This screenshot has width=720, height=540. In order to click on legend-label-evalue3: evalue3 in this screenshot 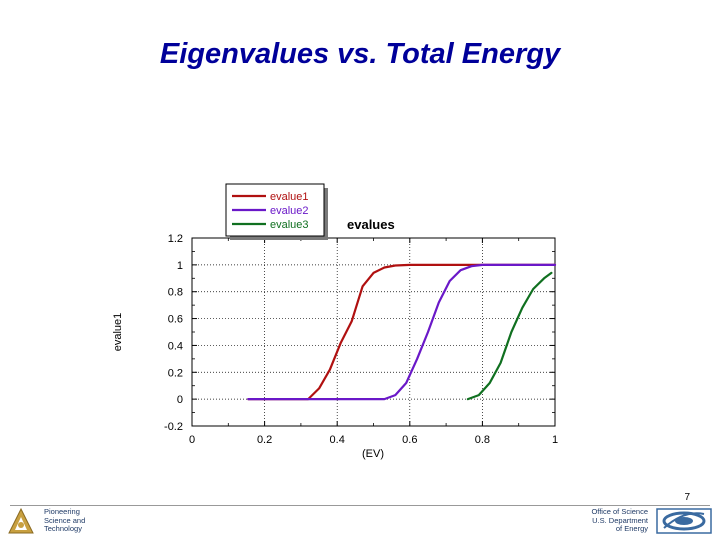, I will do `click(289, 225)`.